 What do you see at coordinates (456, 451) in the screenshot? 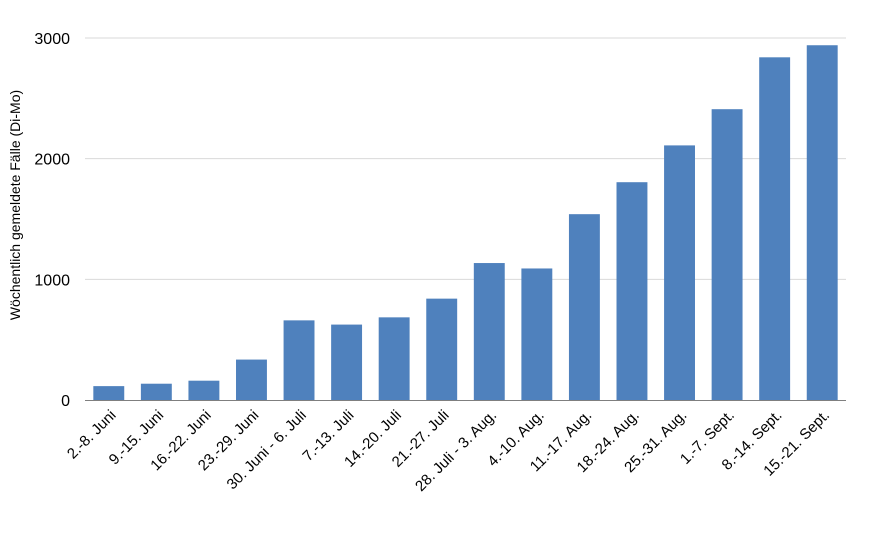
I see `x-tick-label: 28. Juli - 3. Aug.` at bounding box center [456, 451].